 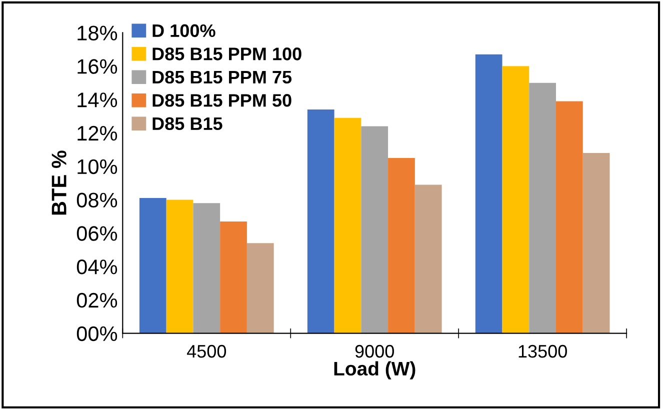 What do you see at coordinates (98, 133) in the screenshot?
I see `y-tick-label: 12%` at bounding box center [98, 133].